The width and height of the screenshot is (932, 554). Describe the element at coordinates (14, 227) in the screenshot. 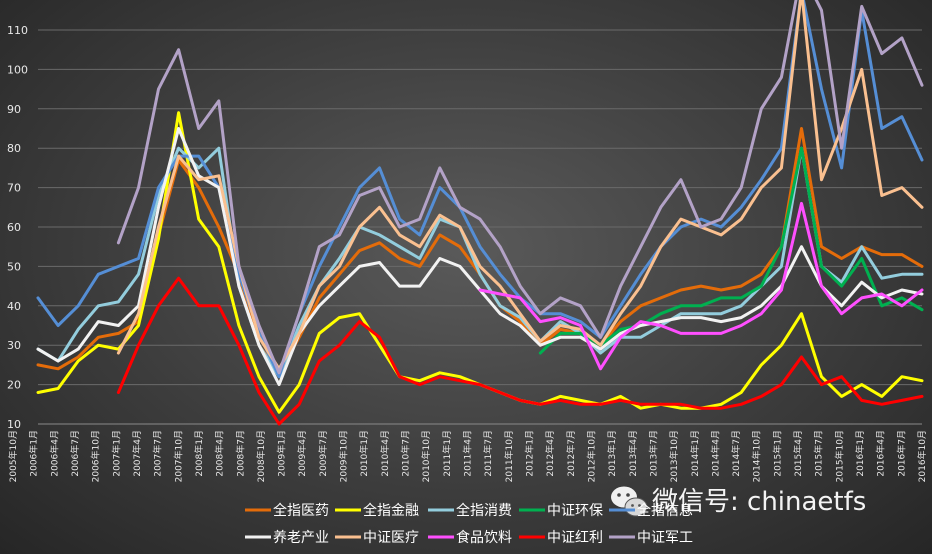

I see `y-tick-label: 60` at that location.